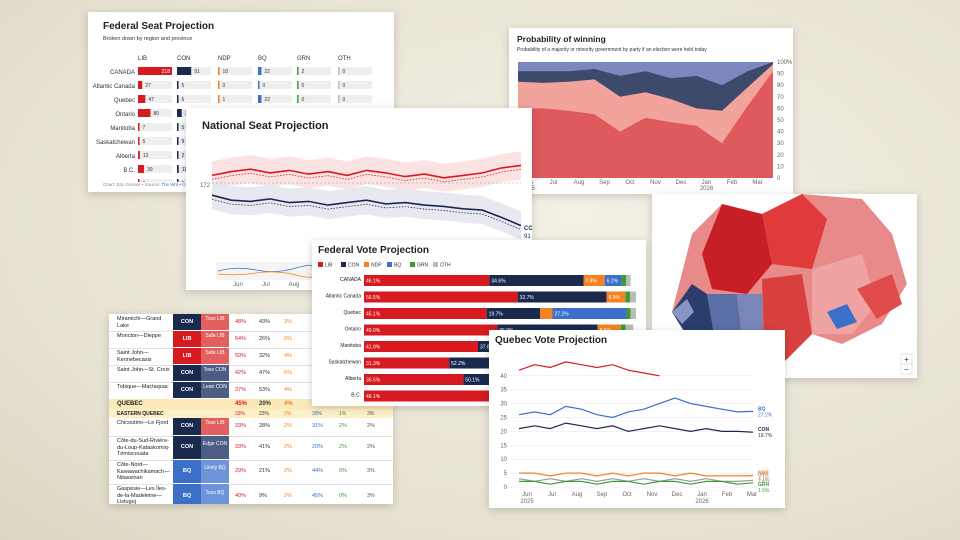 This screenshot has height=540, width=960. What do you see at coordinates (265, 447) in the screenshot?
I see `riding-vote-share: 41%` at bounding box center [265, 447].